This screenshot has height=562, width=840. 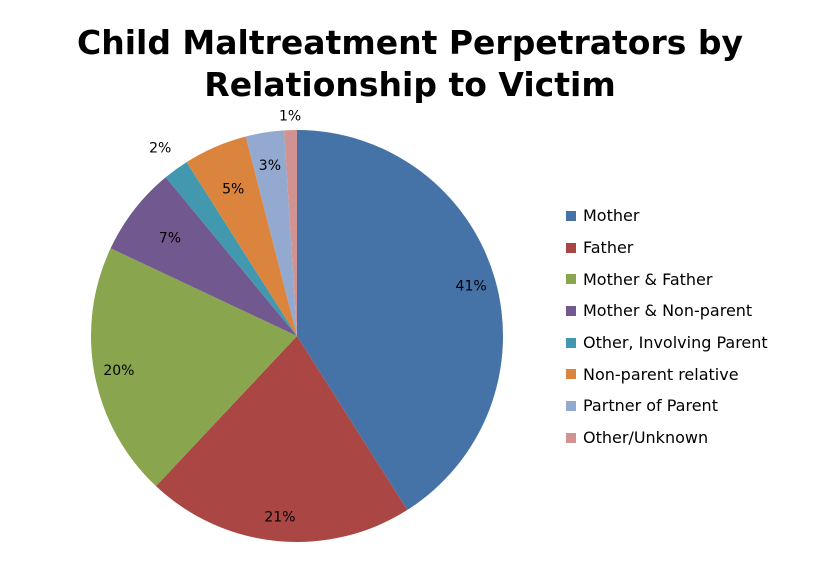 I want to click on legend-item: Mother & Father, so click(x=667, y=279).